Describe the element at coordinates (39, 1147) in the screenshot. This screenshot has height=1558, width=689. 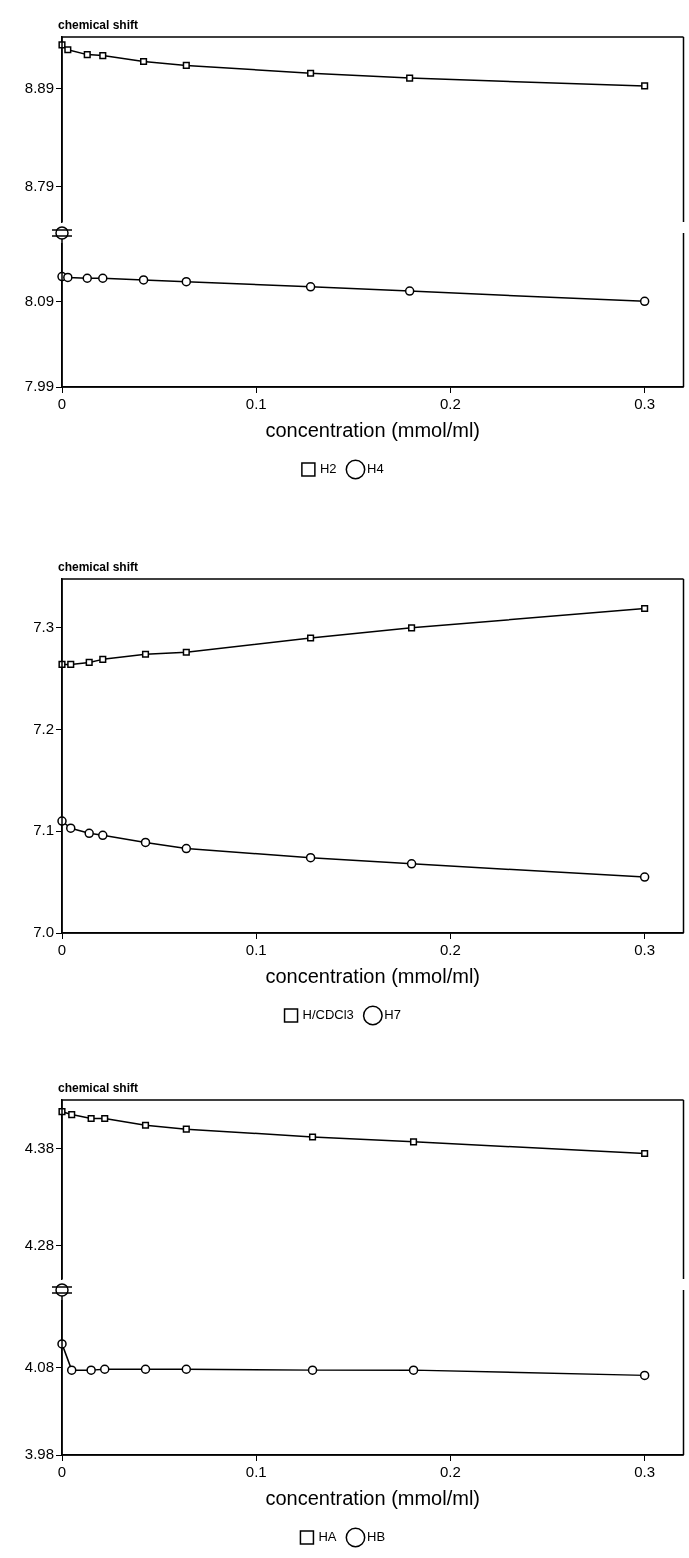
I see `y-tick-label: 4.38` at that location.